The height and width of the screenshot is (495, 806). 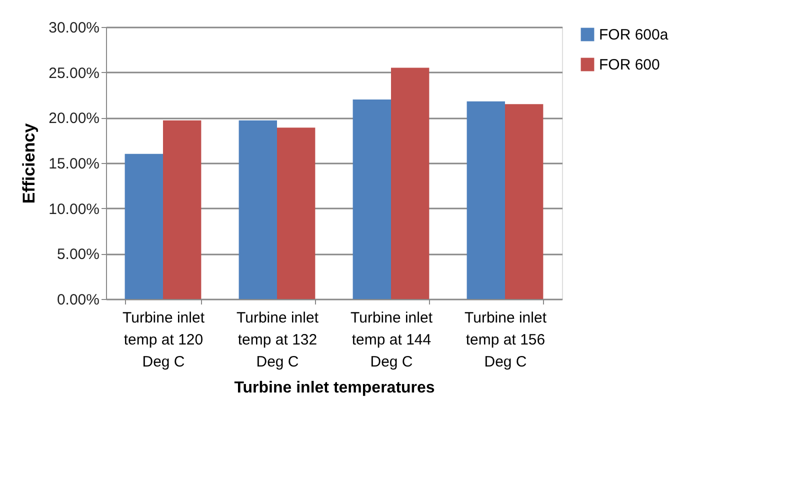 I want to click on y-tick-label: 0.00%, so click(x=78, y=300).